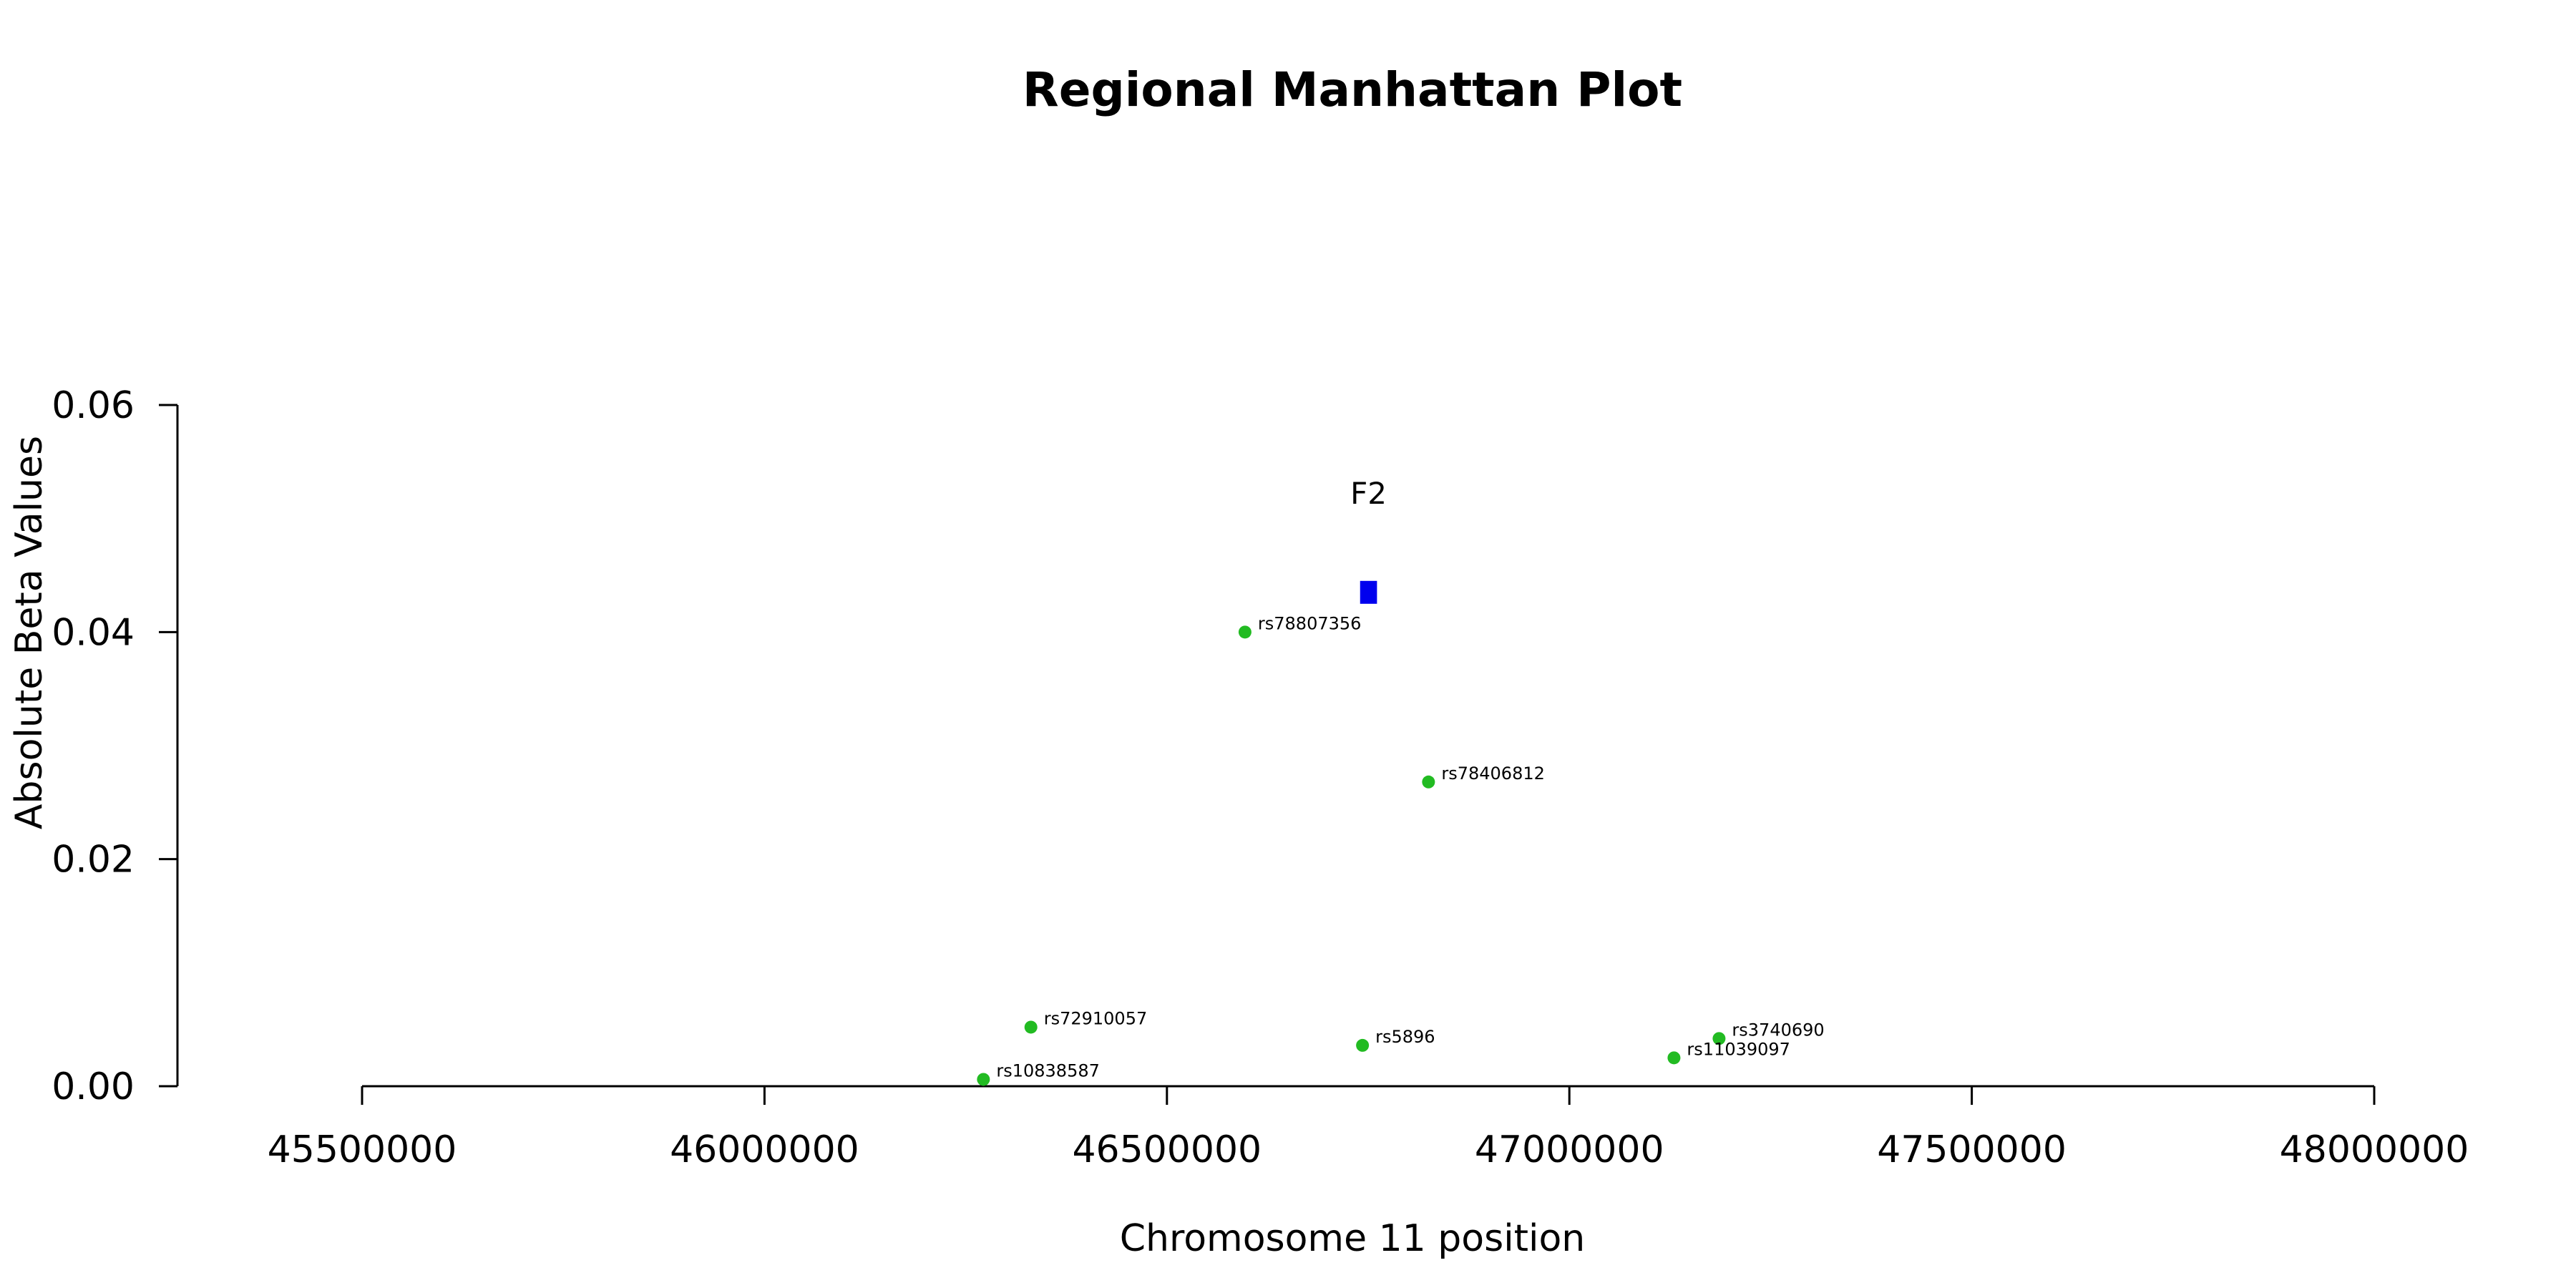  Describe the element at coordinates (93, 632) in the screenshot. I see `y-tick-label: 0.04` at that location.